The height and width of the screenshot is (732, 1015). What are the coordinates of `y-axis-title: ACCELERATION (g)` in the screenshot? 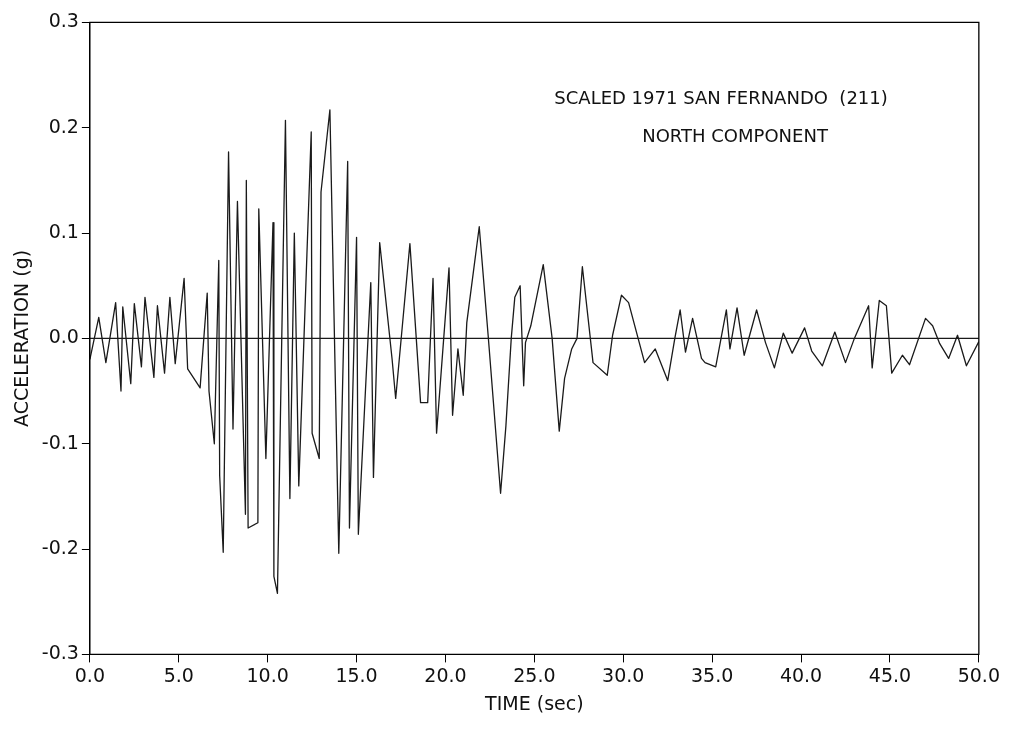 It's located at (21, 338).